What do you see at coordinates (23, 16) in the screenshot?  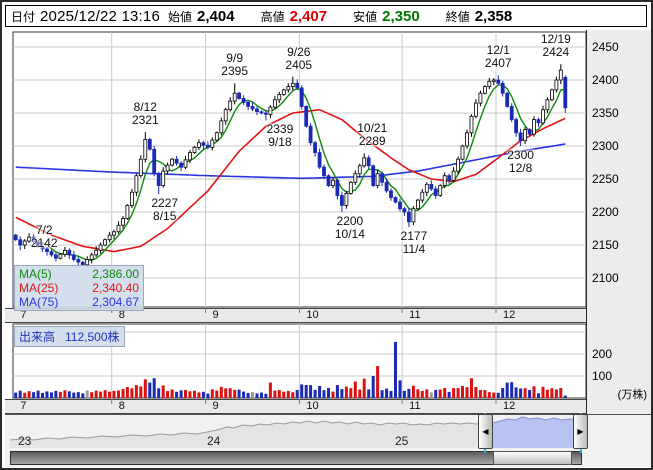 I see `date-label: 日付` at bounding box center [23, 16].